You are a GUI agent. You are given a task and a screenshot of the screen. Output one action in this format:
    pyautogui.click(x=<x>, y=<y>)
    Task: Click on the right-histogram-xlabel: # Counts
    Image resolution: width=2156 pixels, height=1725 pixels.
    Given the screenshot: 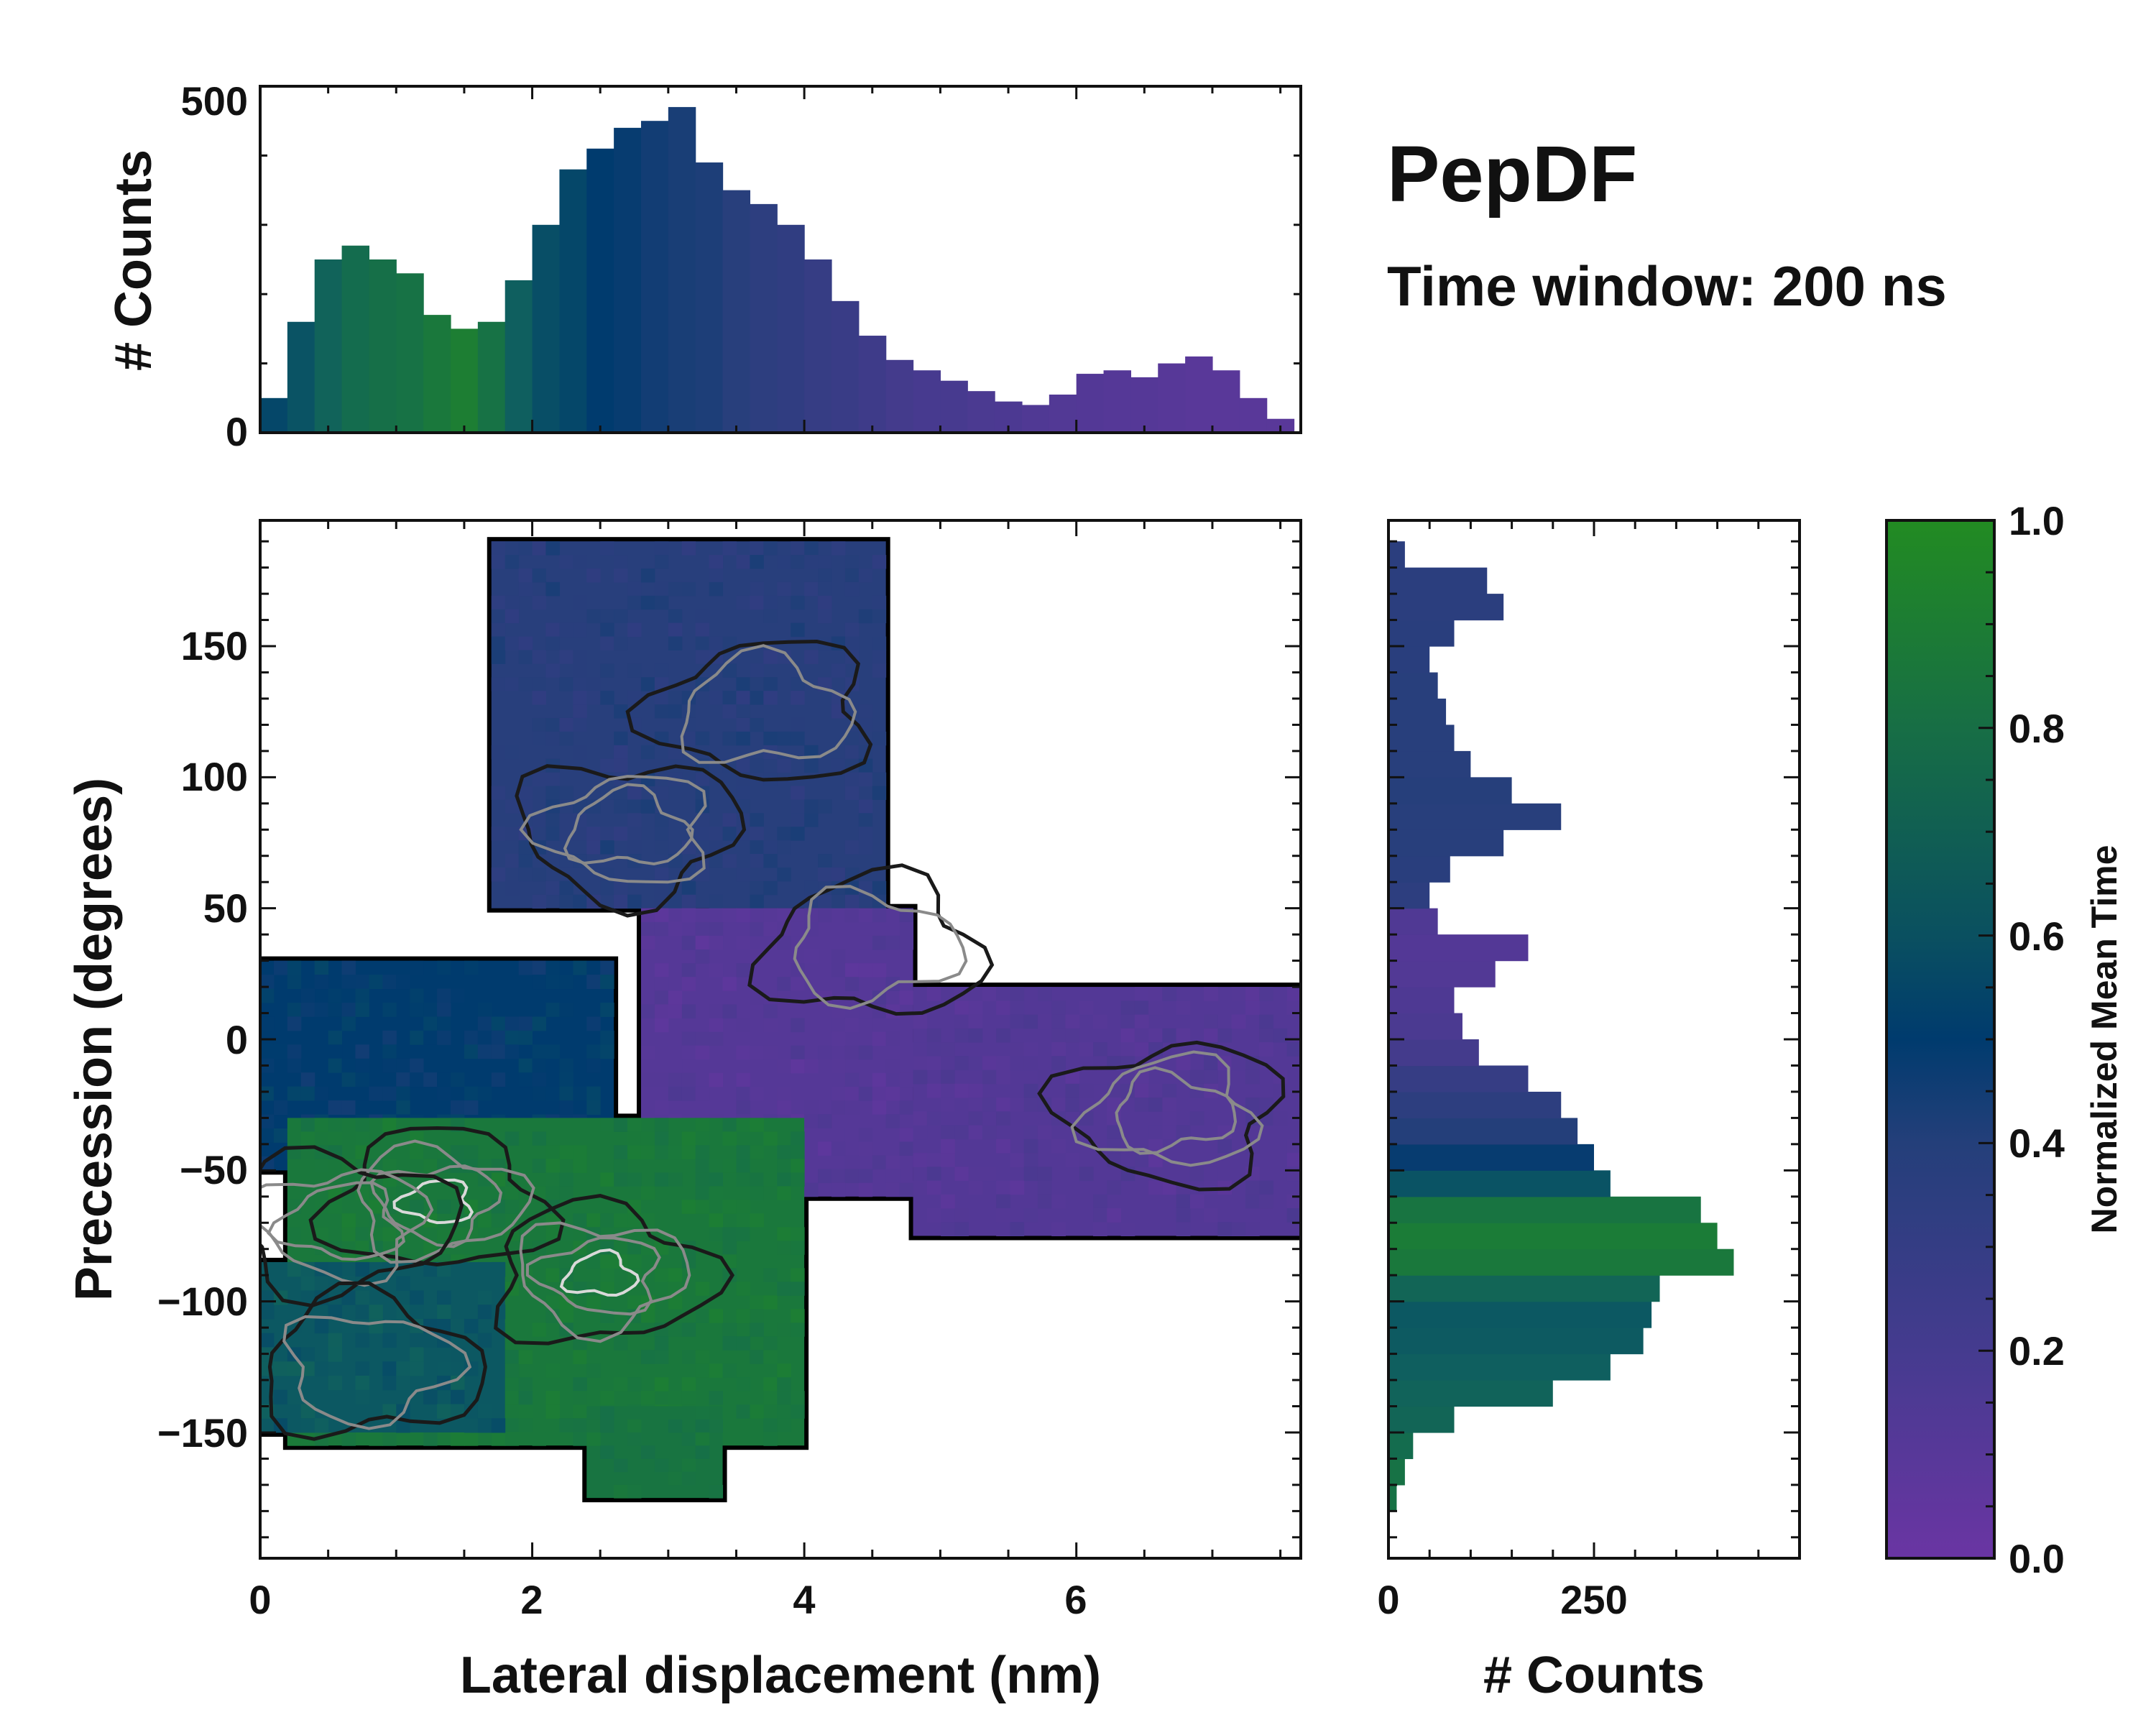 What is the action you would take?
    pyautogui.click(x=1594, y=1675)
    